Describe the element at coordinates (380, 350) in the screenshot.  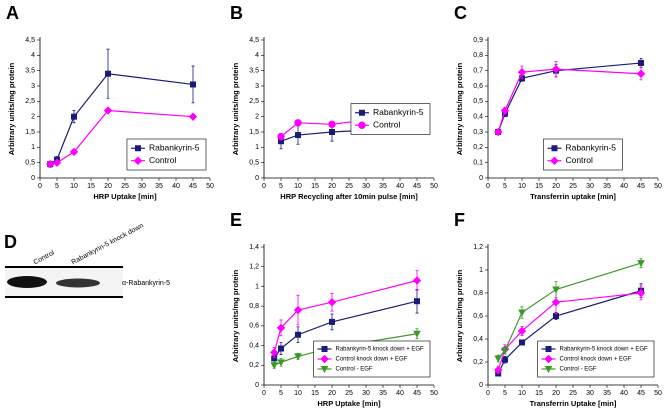
I see `legend-label: Rabankyrin-5 knock down + EGF` at that location.